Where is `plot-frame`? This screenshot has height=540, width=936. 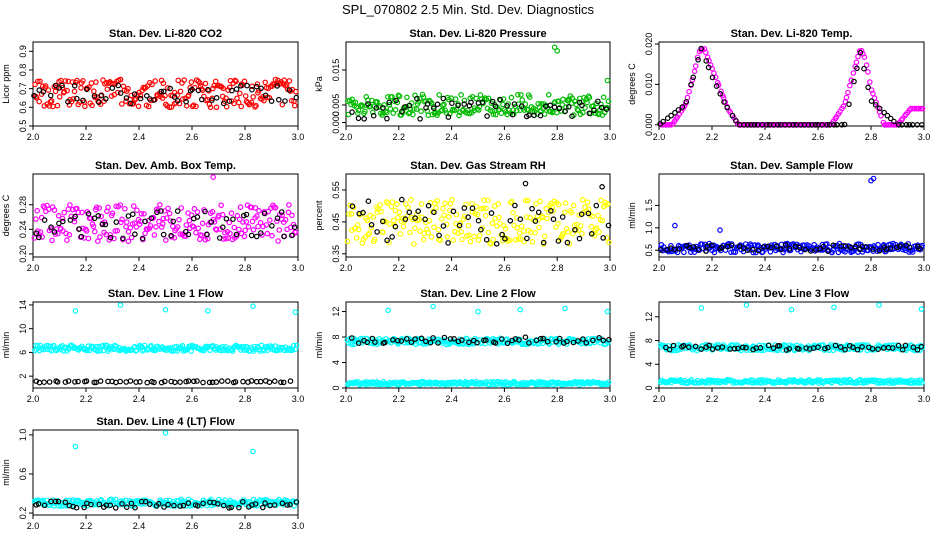
plot-frame is located at coordinates (165, 215).